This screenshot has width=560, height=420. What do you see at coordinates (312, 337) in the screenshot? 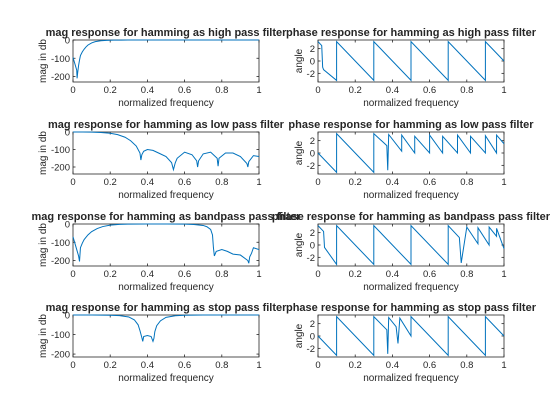
I see `chart-8-ytick-label: 0` at bounding box center [312, 337].